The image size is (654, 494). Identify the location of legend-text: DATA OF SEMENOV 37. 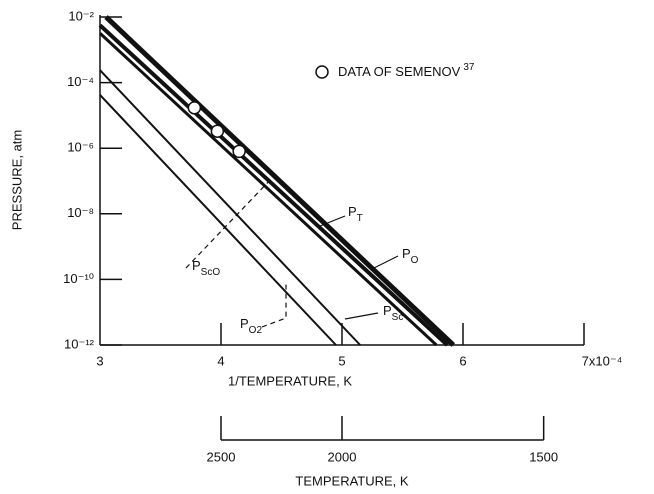
(406, 71).